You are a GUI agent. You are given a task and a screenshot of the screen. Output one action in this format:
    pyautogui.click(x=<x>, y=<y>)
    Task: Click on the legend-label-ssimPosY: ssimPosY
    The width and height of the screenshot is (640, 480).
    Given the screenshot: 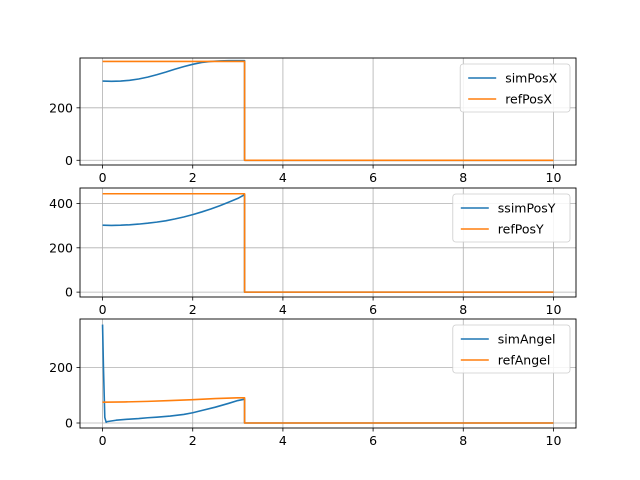 What is the action you would take?
    pyautogui.click(x=527, y=208)
    